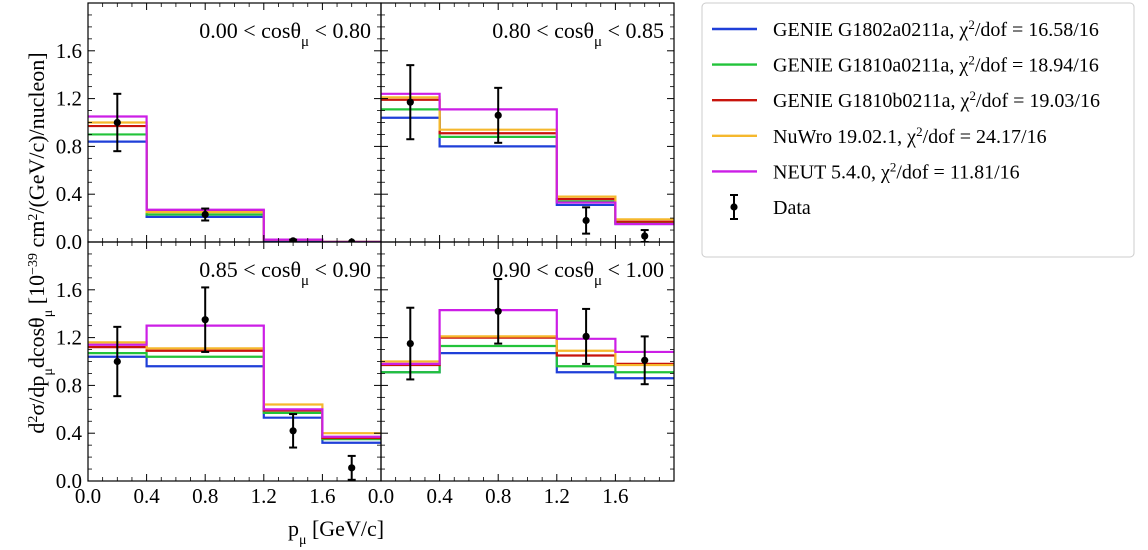 Image resolution: width=1148 pixels, height=550 pixels. What do you see at coordinates (936, 64) in the screenshot?
I see `legend-label-2: GENIE G1810a0211a, χ2/dof = 18.94/16` at bounding box center [936, 64].